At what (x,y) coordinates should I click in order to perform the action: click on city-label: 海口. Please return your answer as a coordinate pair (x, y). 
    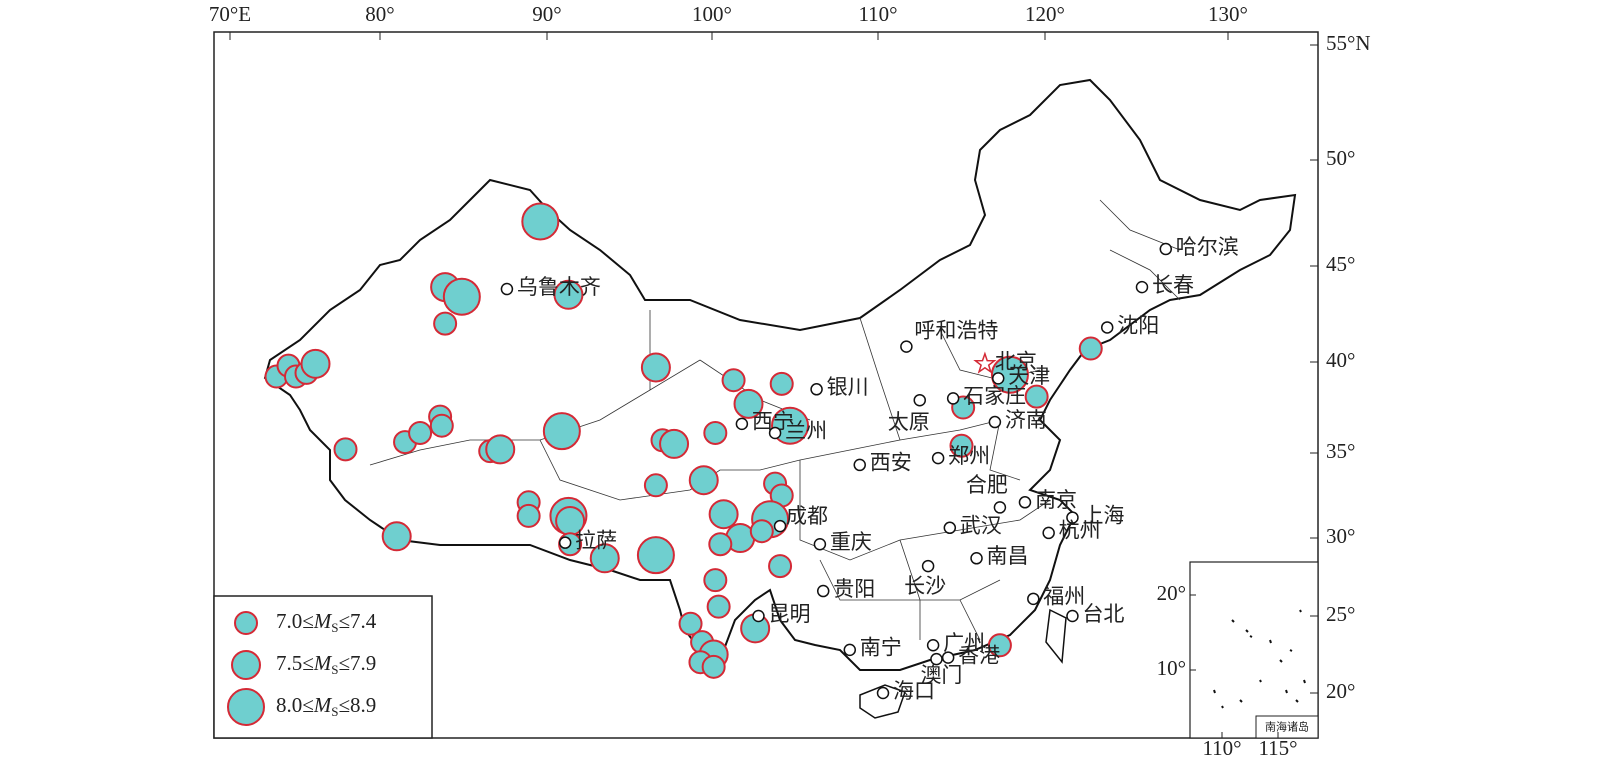
    Looking at the image, I should click on (914, 691).